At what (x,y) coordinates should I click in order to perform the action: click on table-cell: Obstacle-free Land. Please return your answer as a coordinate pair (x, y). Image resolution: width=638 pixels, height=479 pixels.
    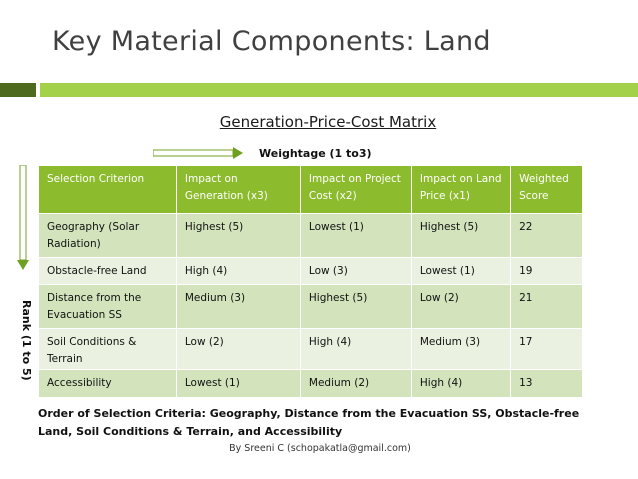
    Looking at the image, I should click on (107, 271).